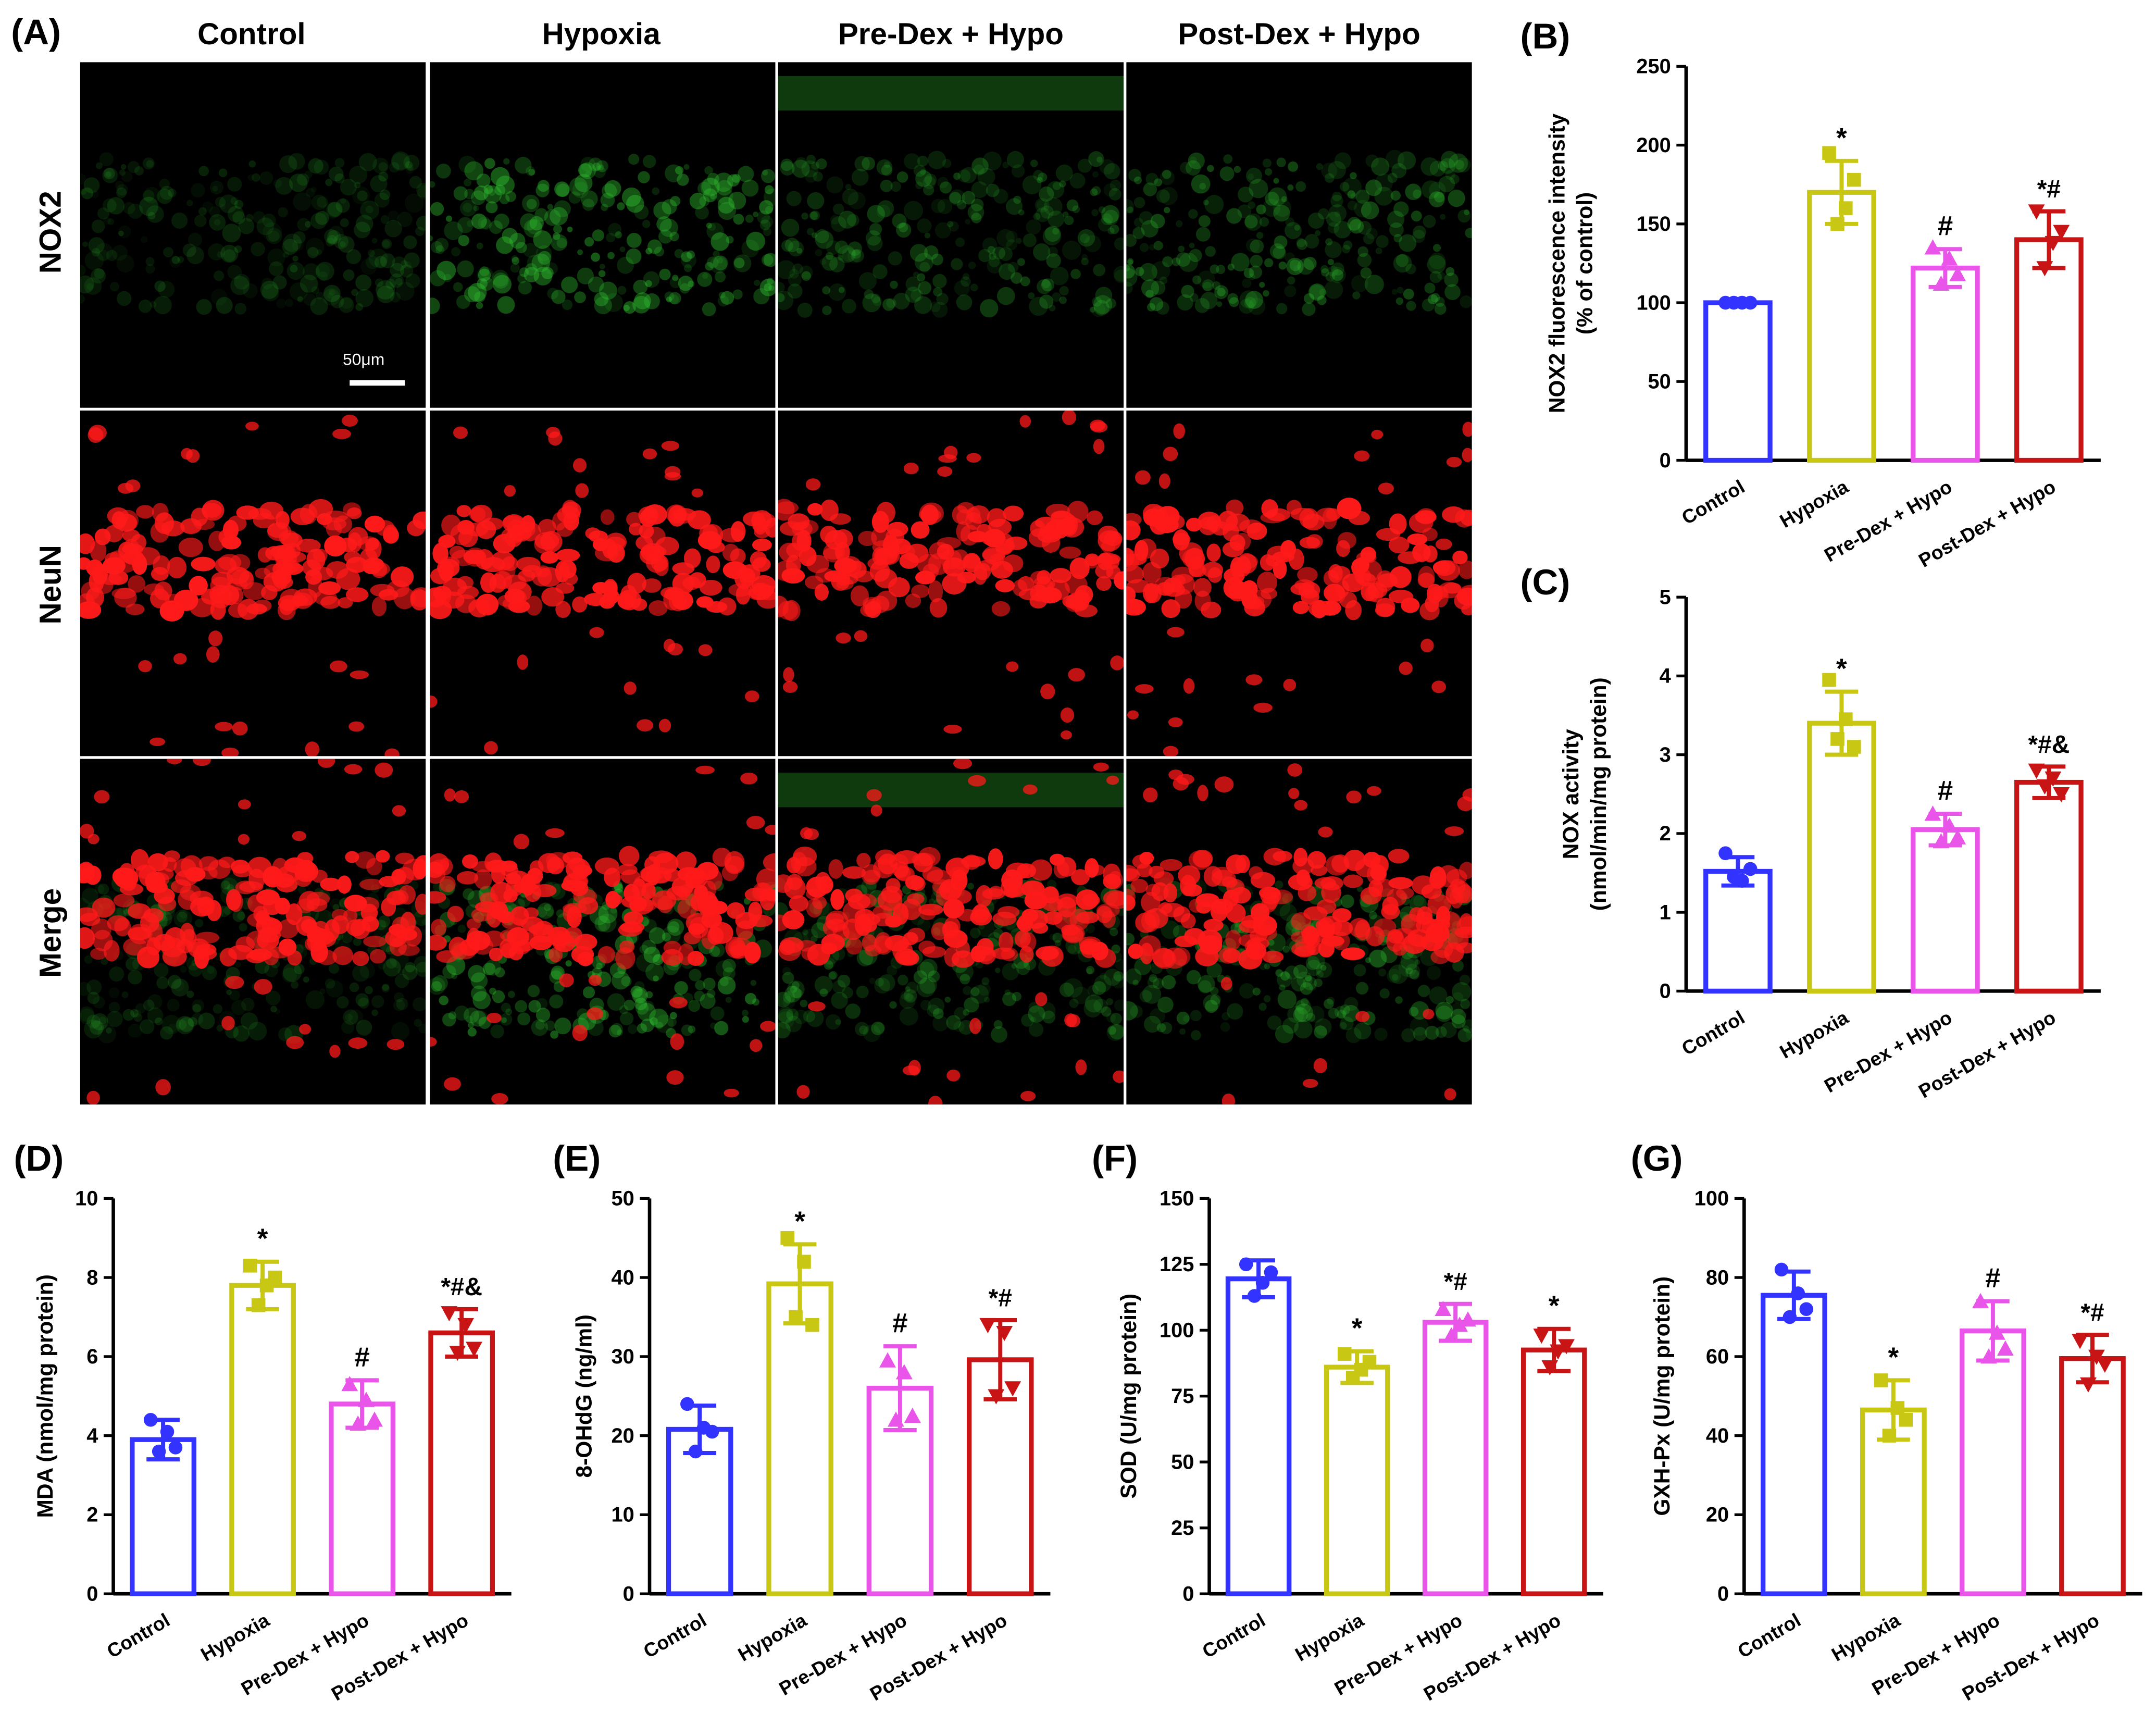 The image size is (2156, 1725). I want to click on significance-marker: *#, so click(2092, 1313).